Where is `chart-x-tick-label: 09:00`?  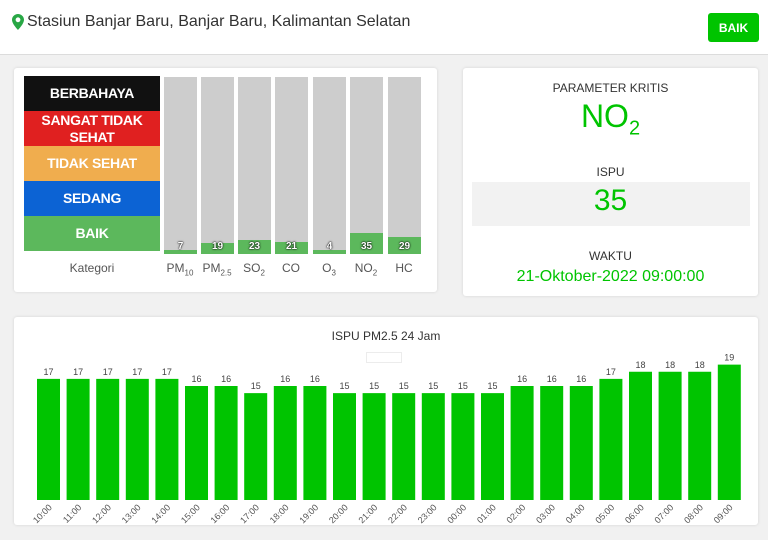
chart-x-tick-label: 09:00 is located at coordinates (723, 513).